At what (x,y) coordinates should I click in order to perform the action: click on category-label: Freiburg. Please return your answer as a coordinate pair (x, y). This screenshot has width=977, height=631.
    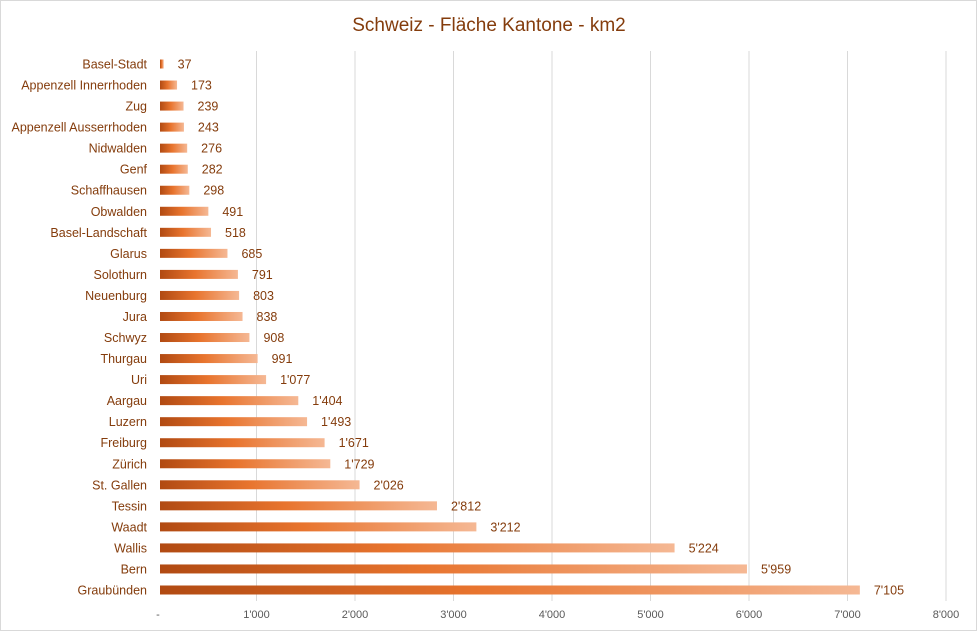
    Looking at the image, I should click on (123, 443).